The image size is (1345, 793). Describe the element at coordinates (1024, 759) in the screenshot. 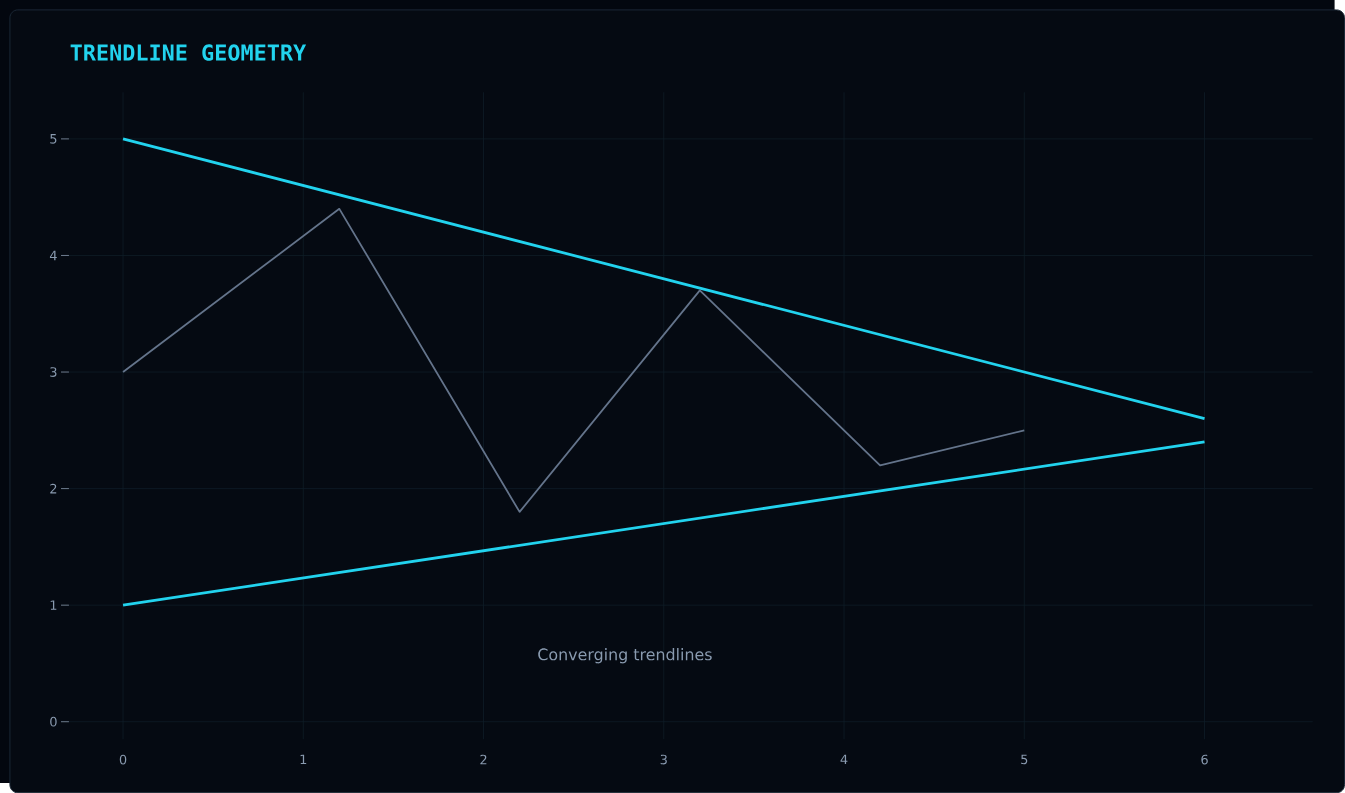

I see `x-tick-label: 5` at that location.